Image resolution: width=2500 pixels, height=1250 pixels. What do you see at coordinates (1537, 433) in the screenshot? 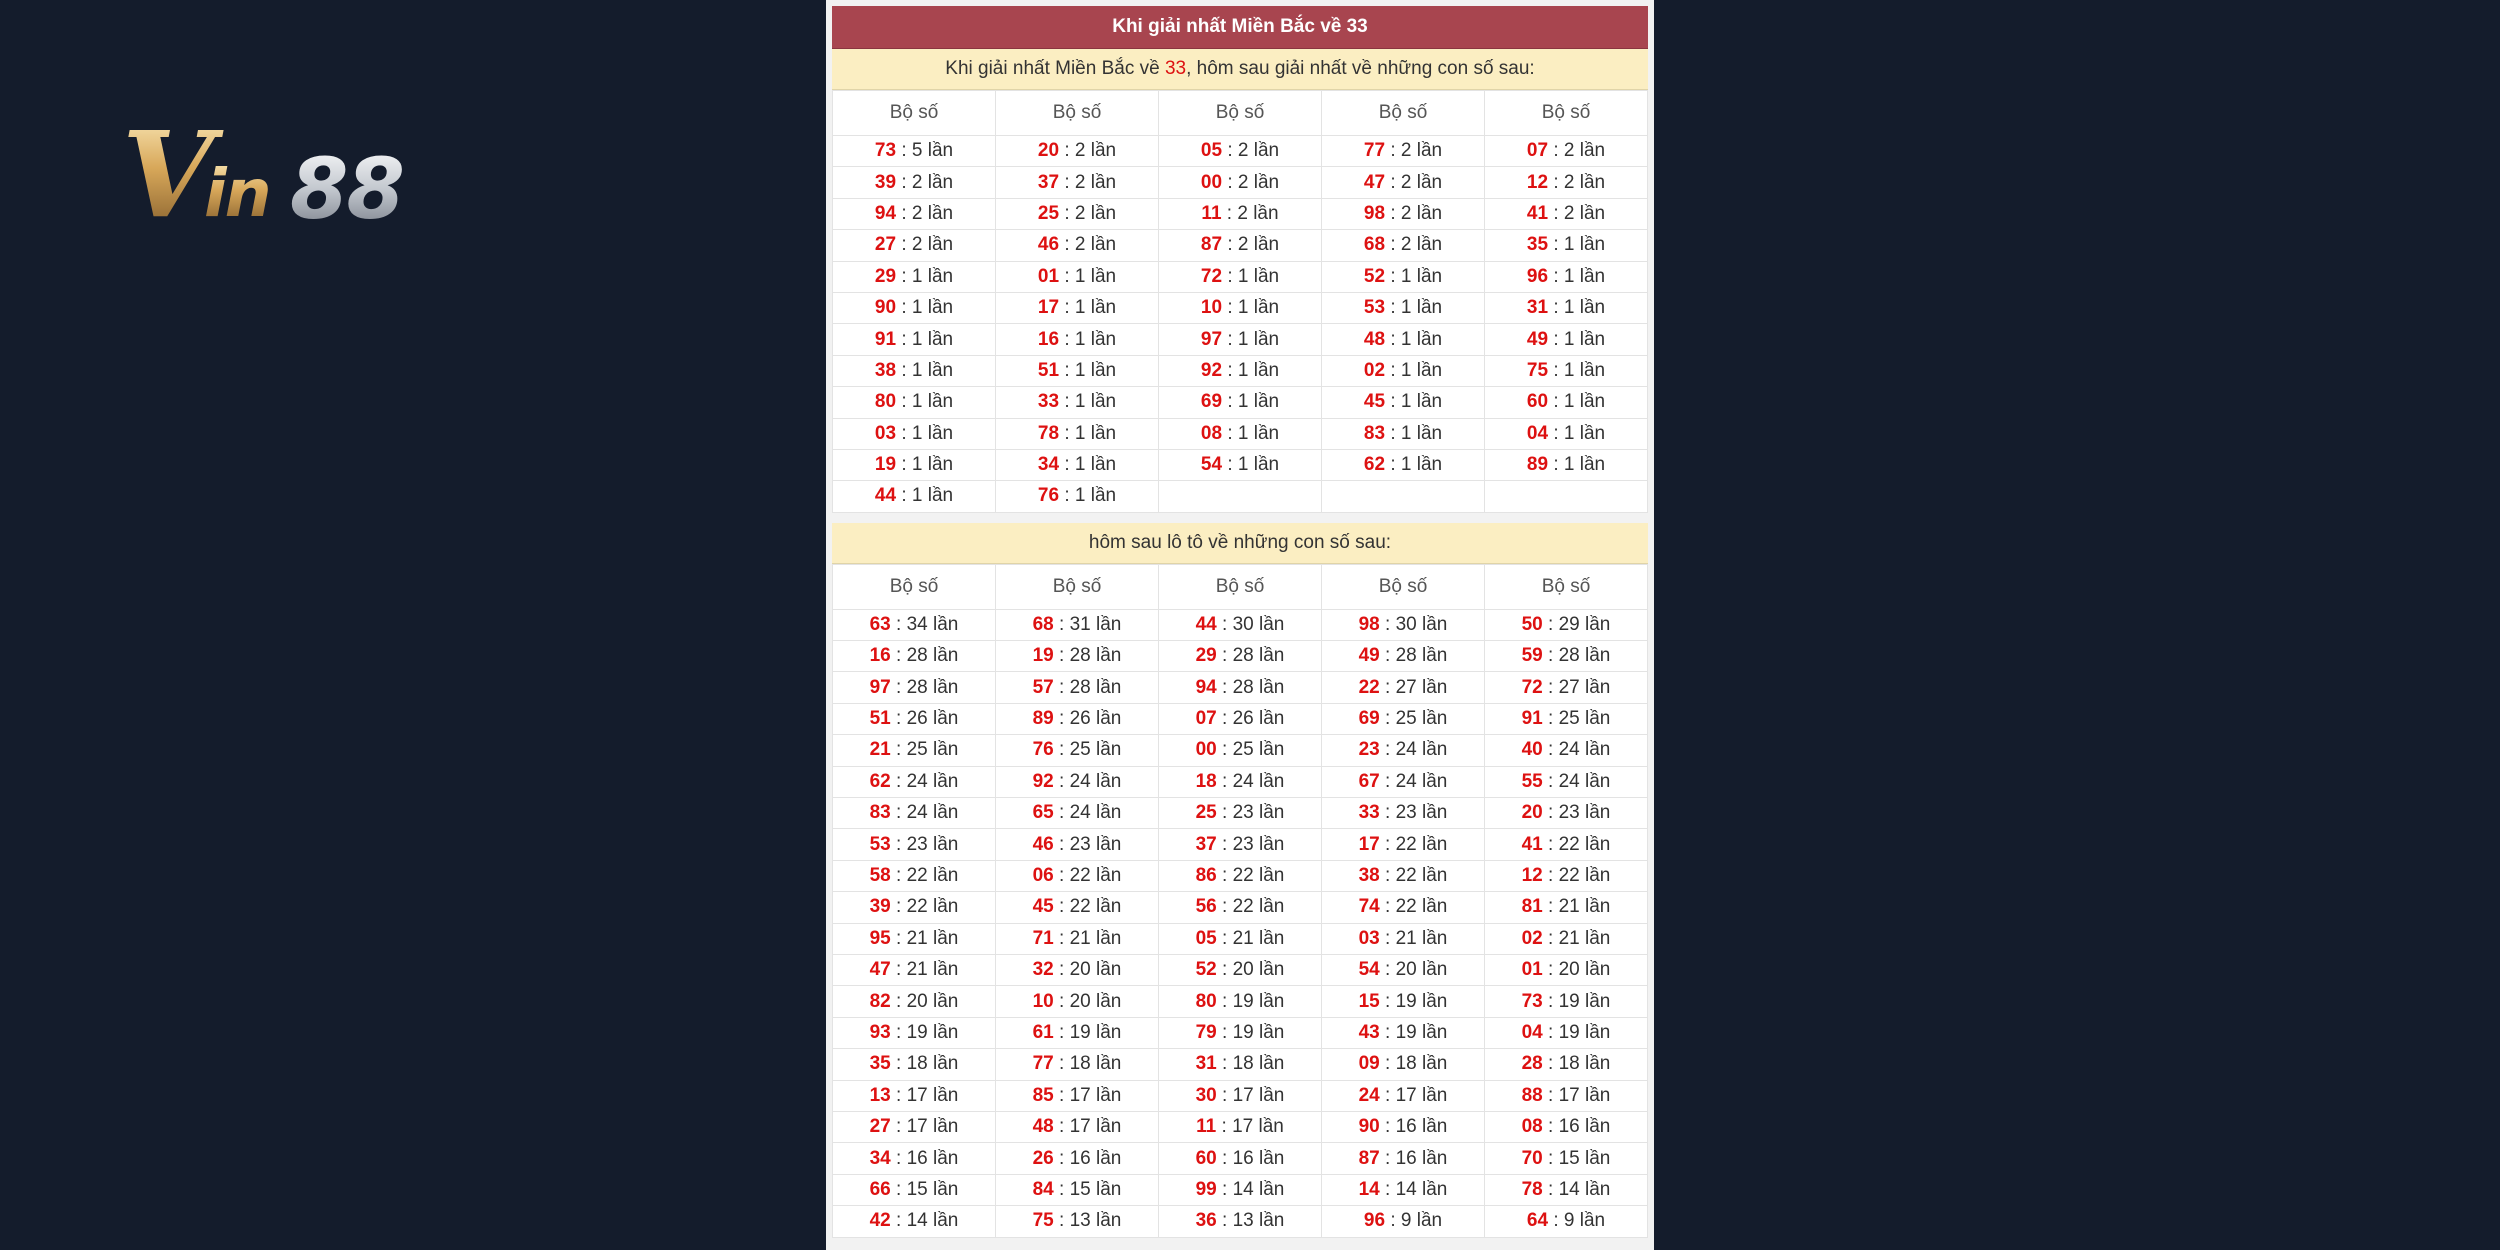
I see `result-number: 04` at bounding box center [1537, 433].